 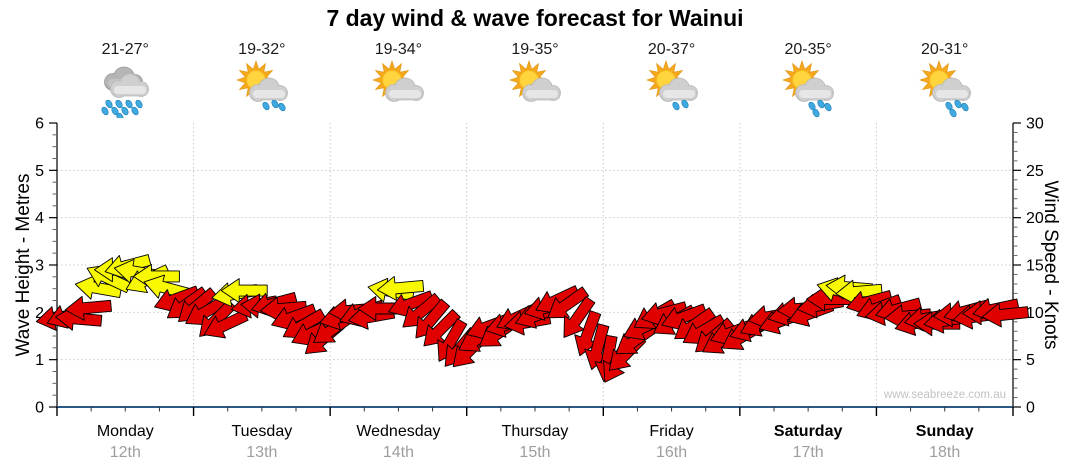 What do you see at coordinates (535, 431) in the screenshot?
I see `day-label: Thursday` at bounding box center [535, 431].